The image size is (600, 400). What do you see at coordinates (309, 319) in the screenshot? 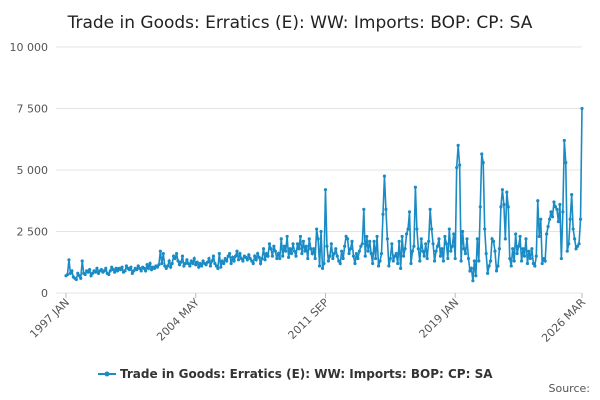
I see `x-tick-label: 2011 SEP` at bounding box center [309, 319].